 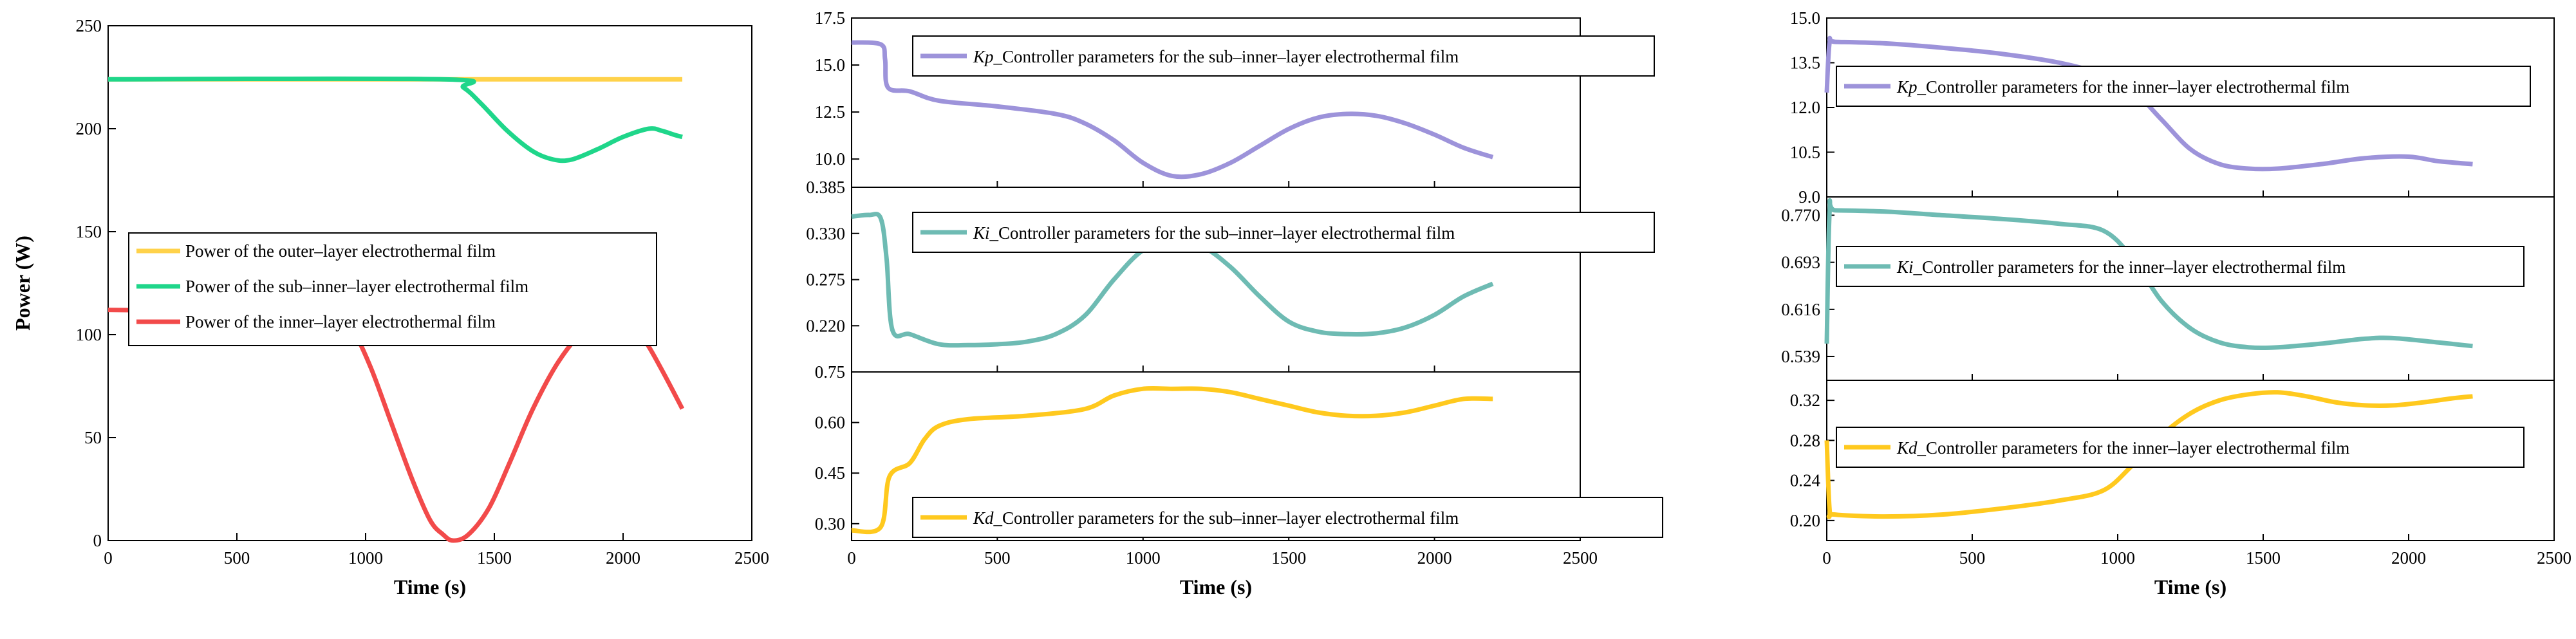 What do you see at coordinates (93, 437) in the screenshot?
I see `y-tick-label: 50` at bounding box center [93, 437].